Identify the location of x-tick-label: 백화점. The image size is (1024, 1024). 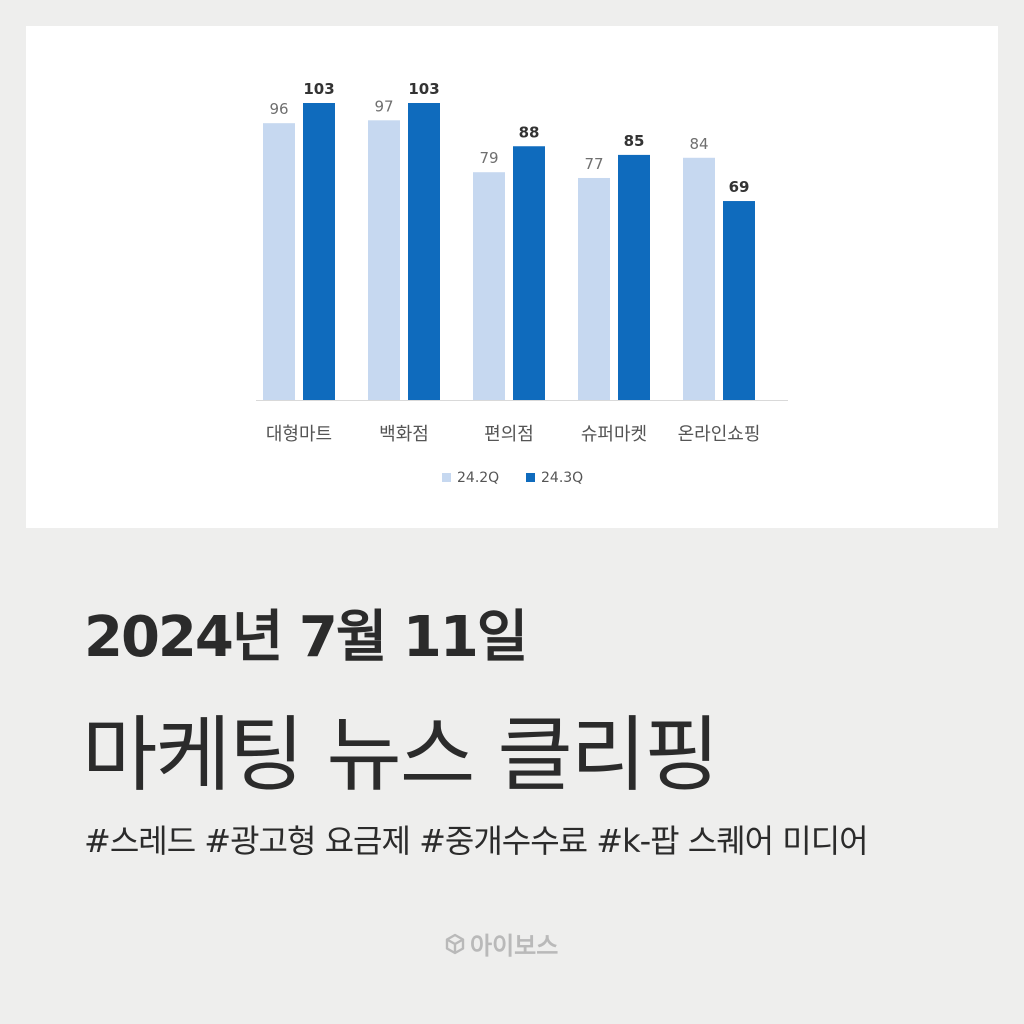
(404, 434).